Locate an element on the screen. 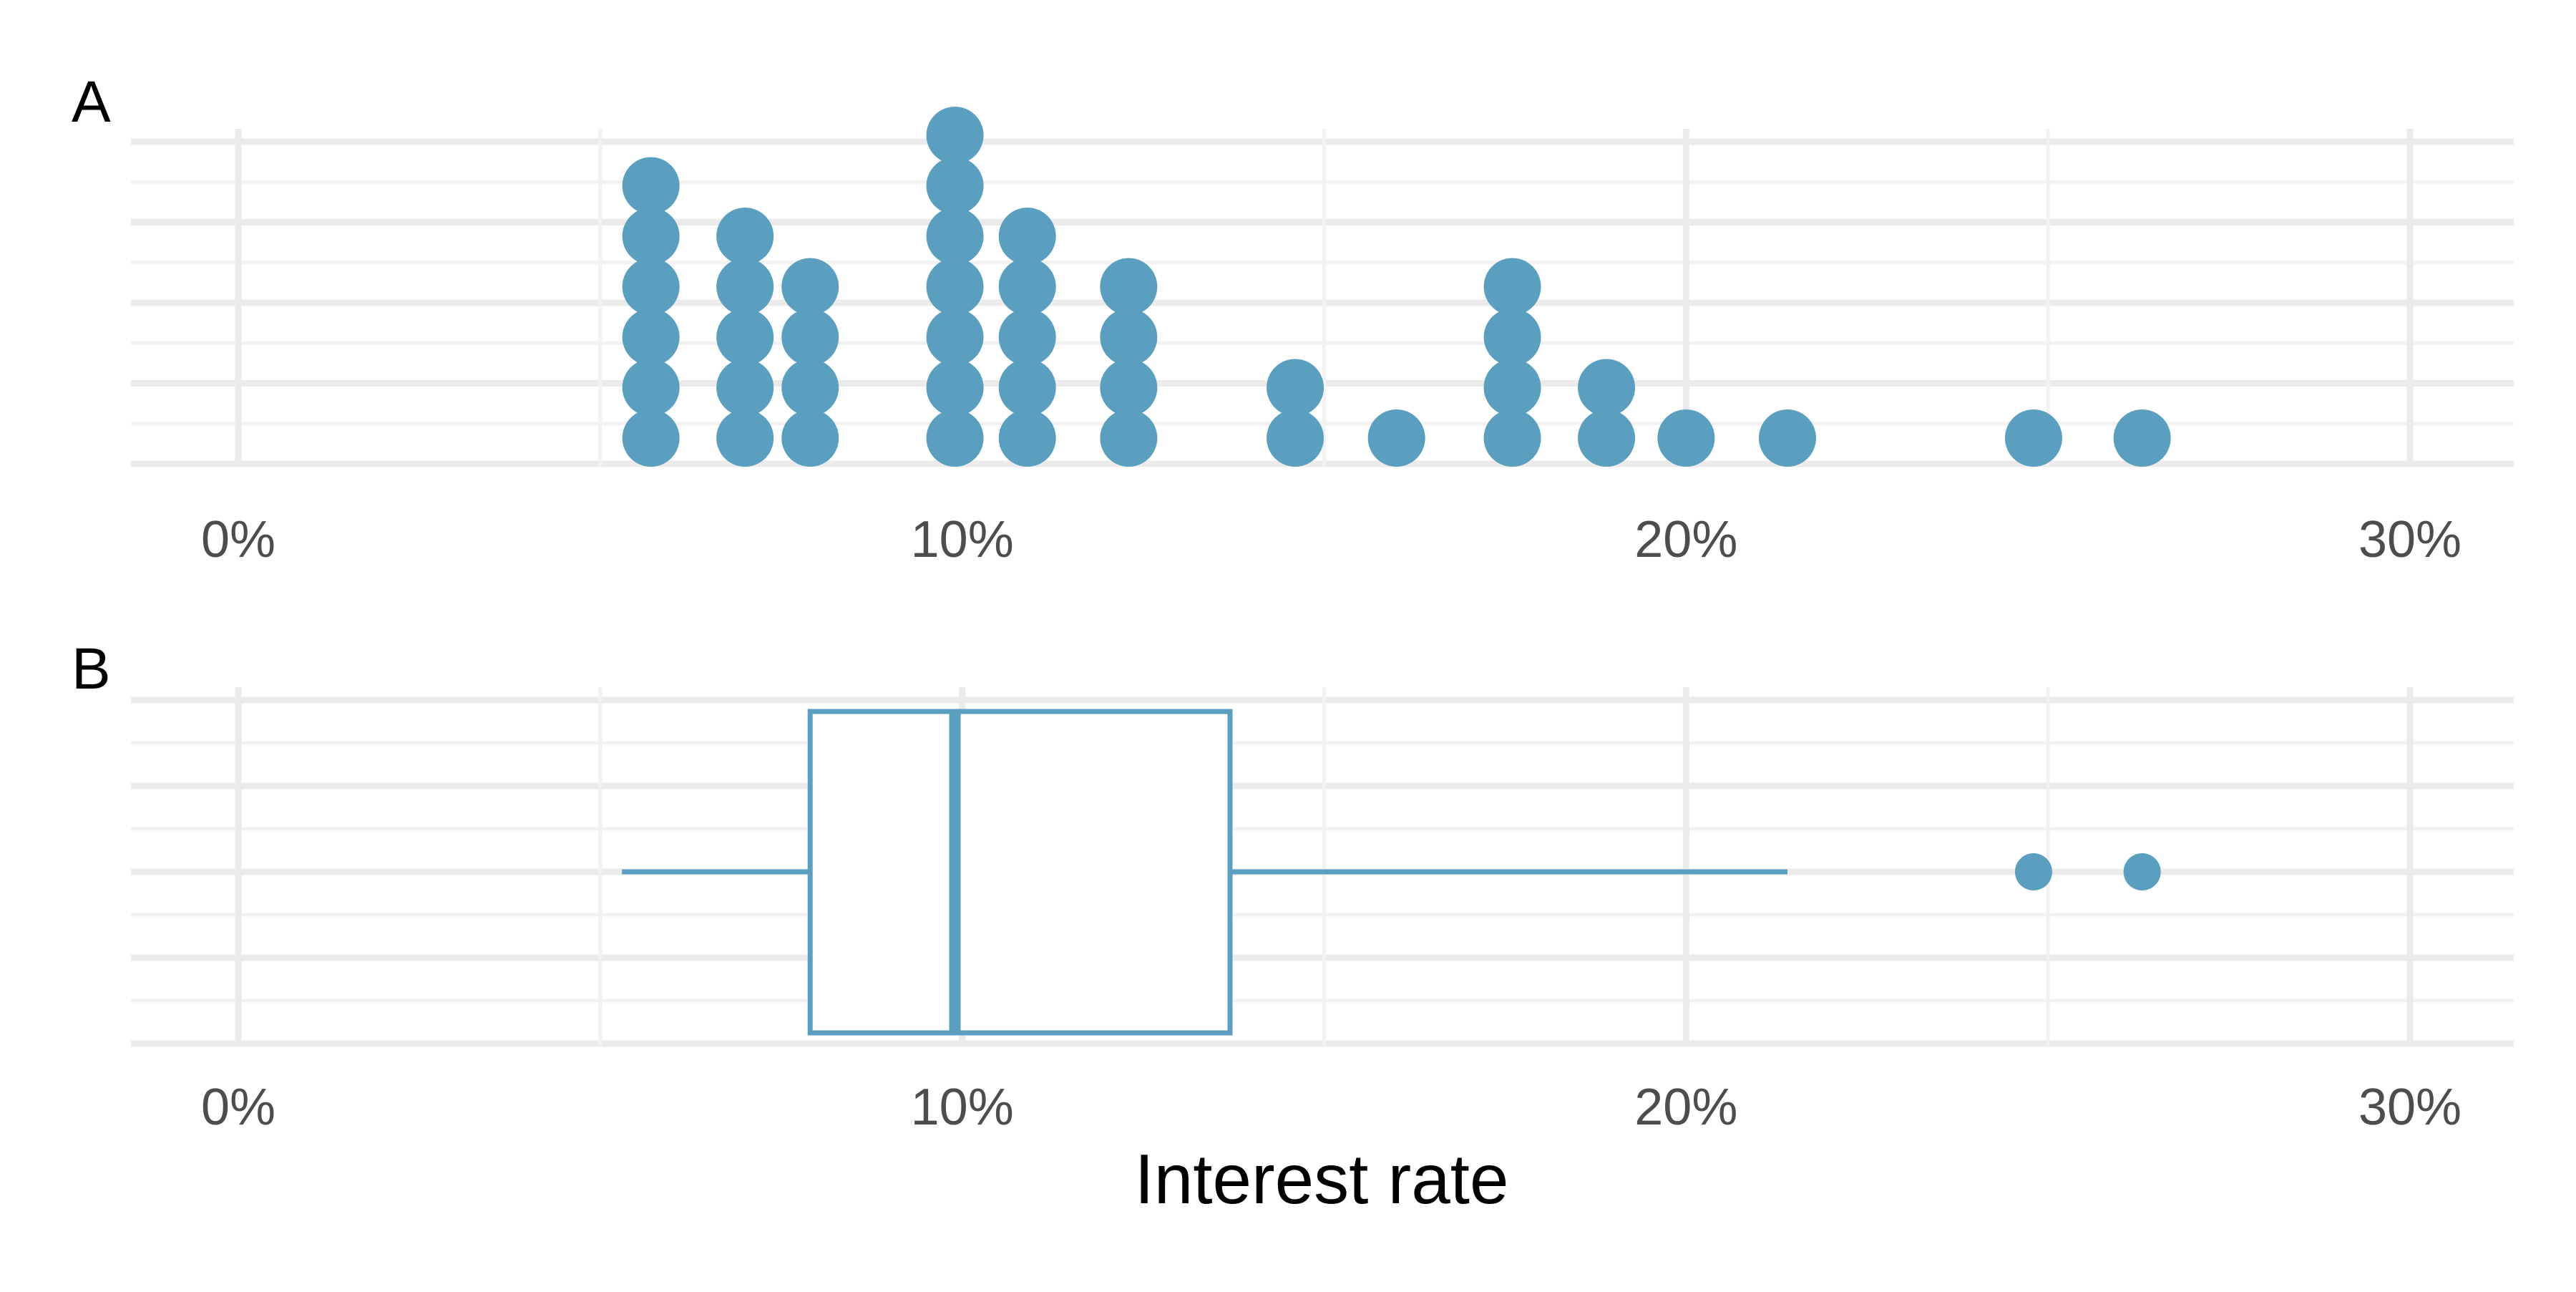 This screenshot has width=2576, height=1292. panel-b-x-tick-label: 0% is located at coordinates (238, 1107).